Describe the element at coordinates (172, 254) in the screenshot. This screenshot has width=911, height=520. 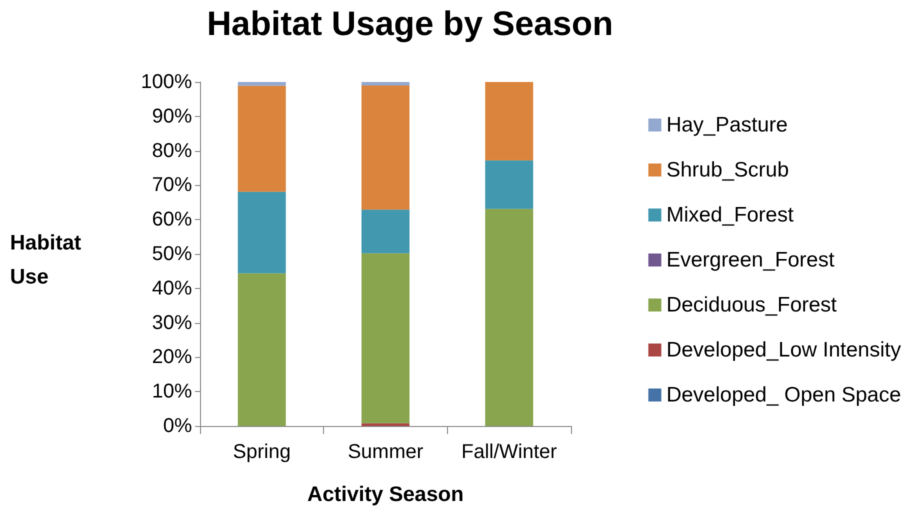
I see `y-tick-label: 50%` at that location.